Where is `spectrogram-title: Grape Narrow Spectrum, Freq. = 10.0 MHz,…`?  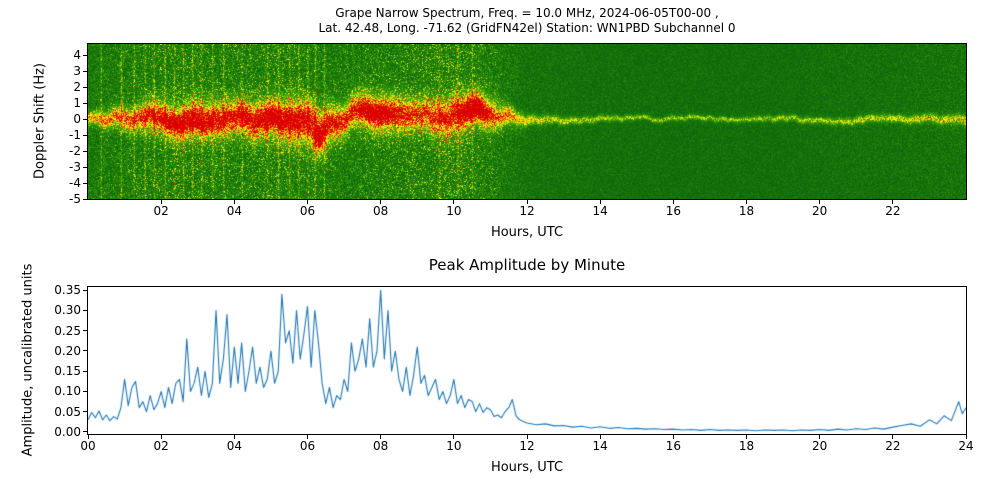 spectrogram-title: Grape Narrow Spectrum, Freq. = 10.0 MHz,… is located at coordinates (527, 21).